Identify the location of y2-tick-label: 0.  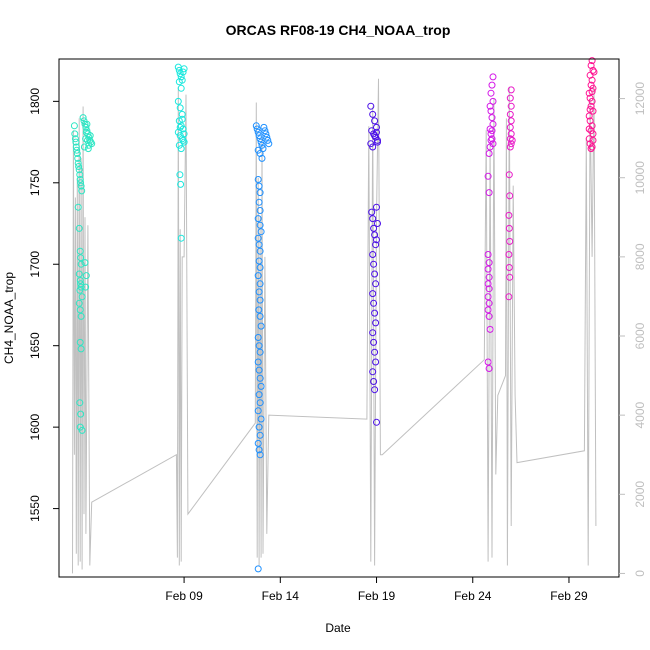
(640, 573).